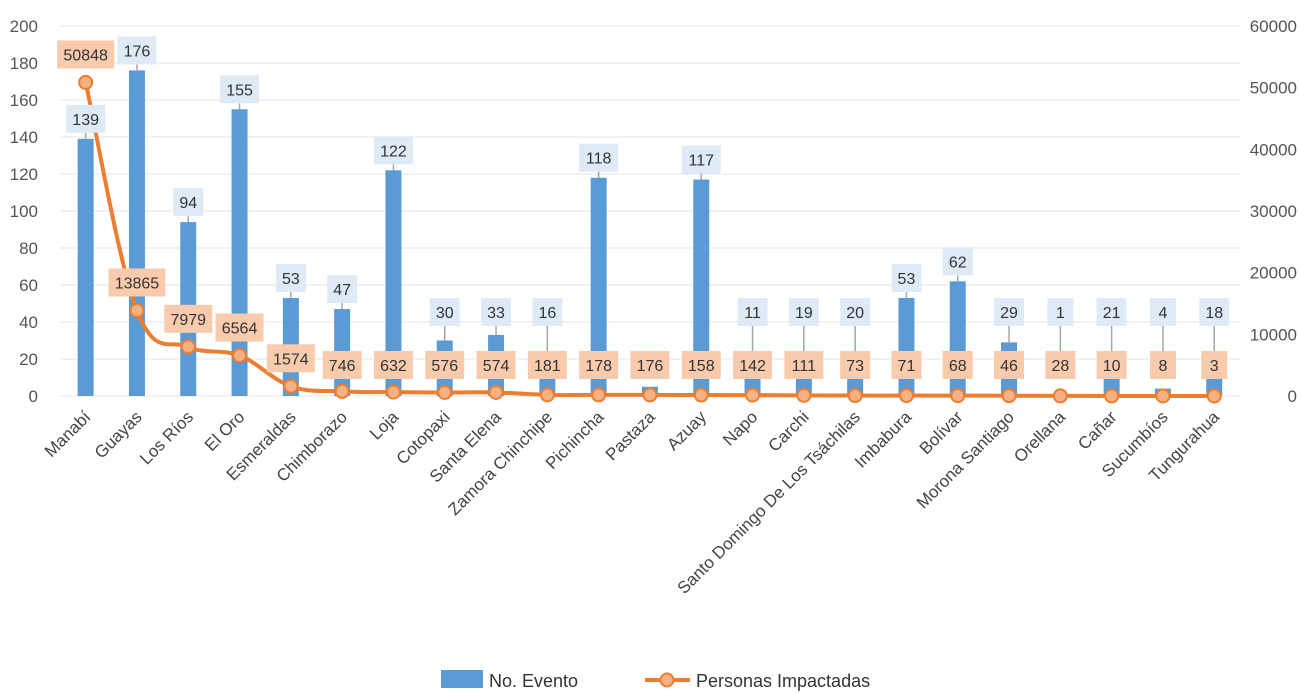  What do you see at coordinates (769, 502) in the screenshot?
I see `category-label: Santo Domingo De Los Tsáchilas` at bounding box center [769, 502].